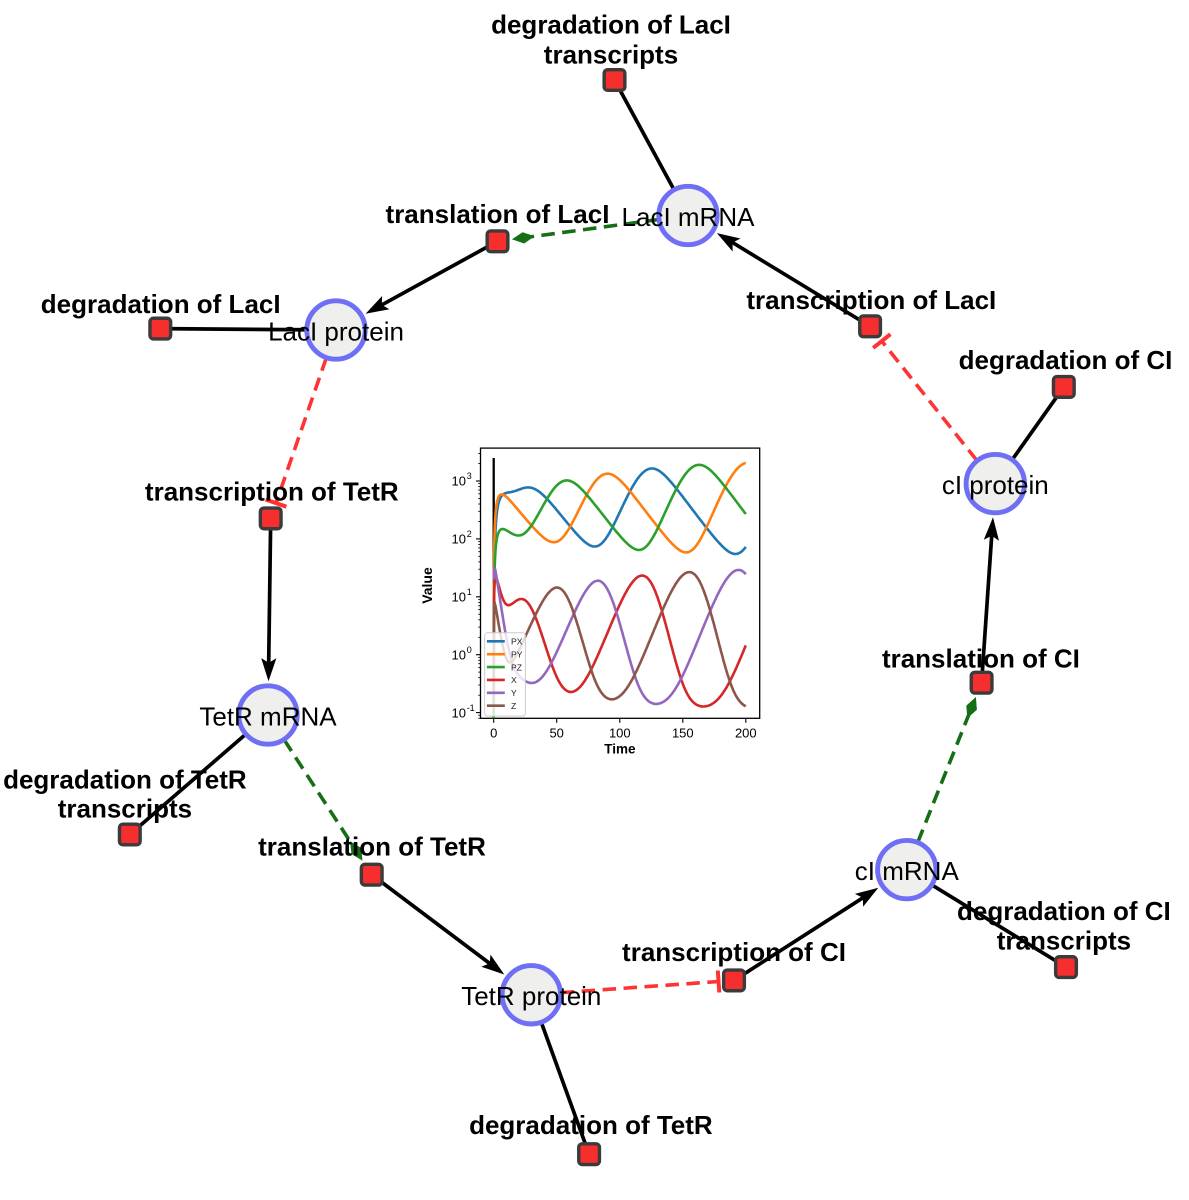 The height and width of the screenshot is (1200, 1189). What do you see at coordinates (272, 492) in the screenshot?
I see `svg-text: transcription of TetR` at bounding box center [272, 492].